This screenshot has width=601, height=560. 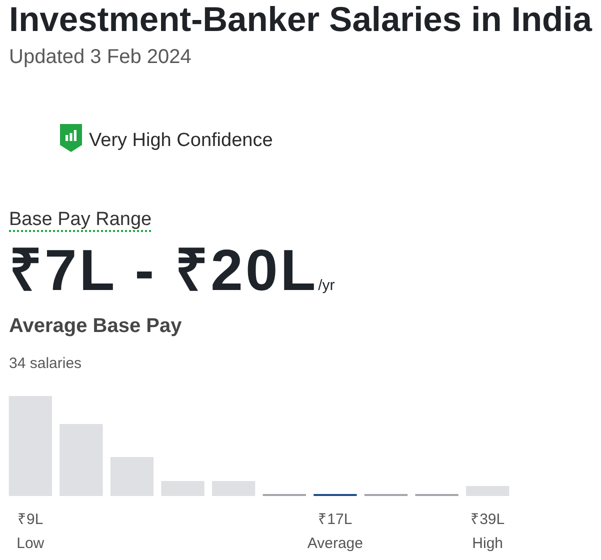 I want to click on text: Base Pay Range, so click(x=80, y=220).